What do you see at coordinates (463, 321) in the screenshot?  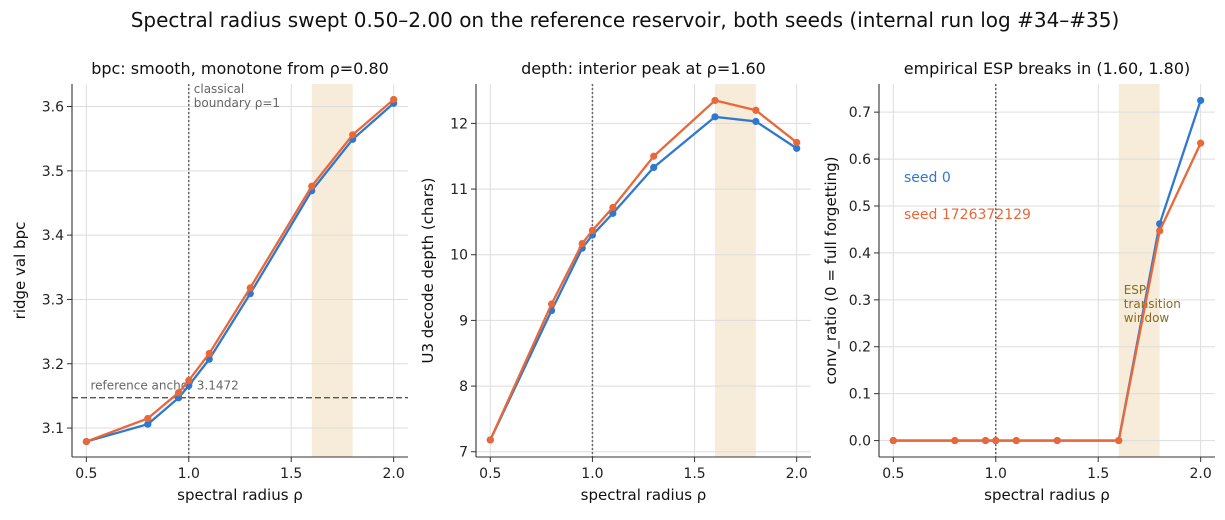 I see `y-tick-label: 9` at bounding box center [463, 321].